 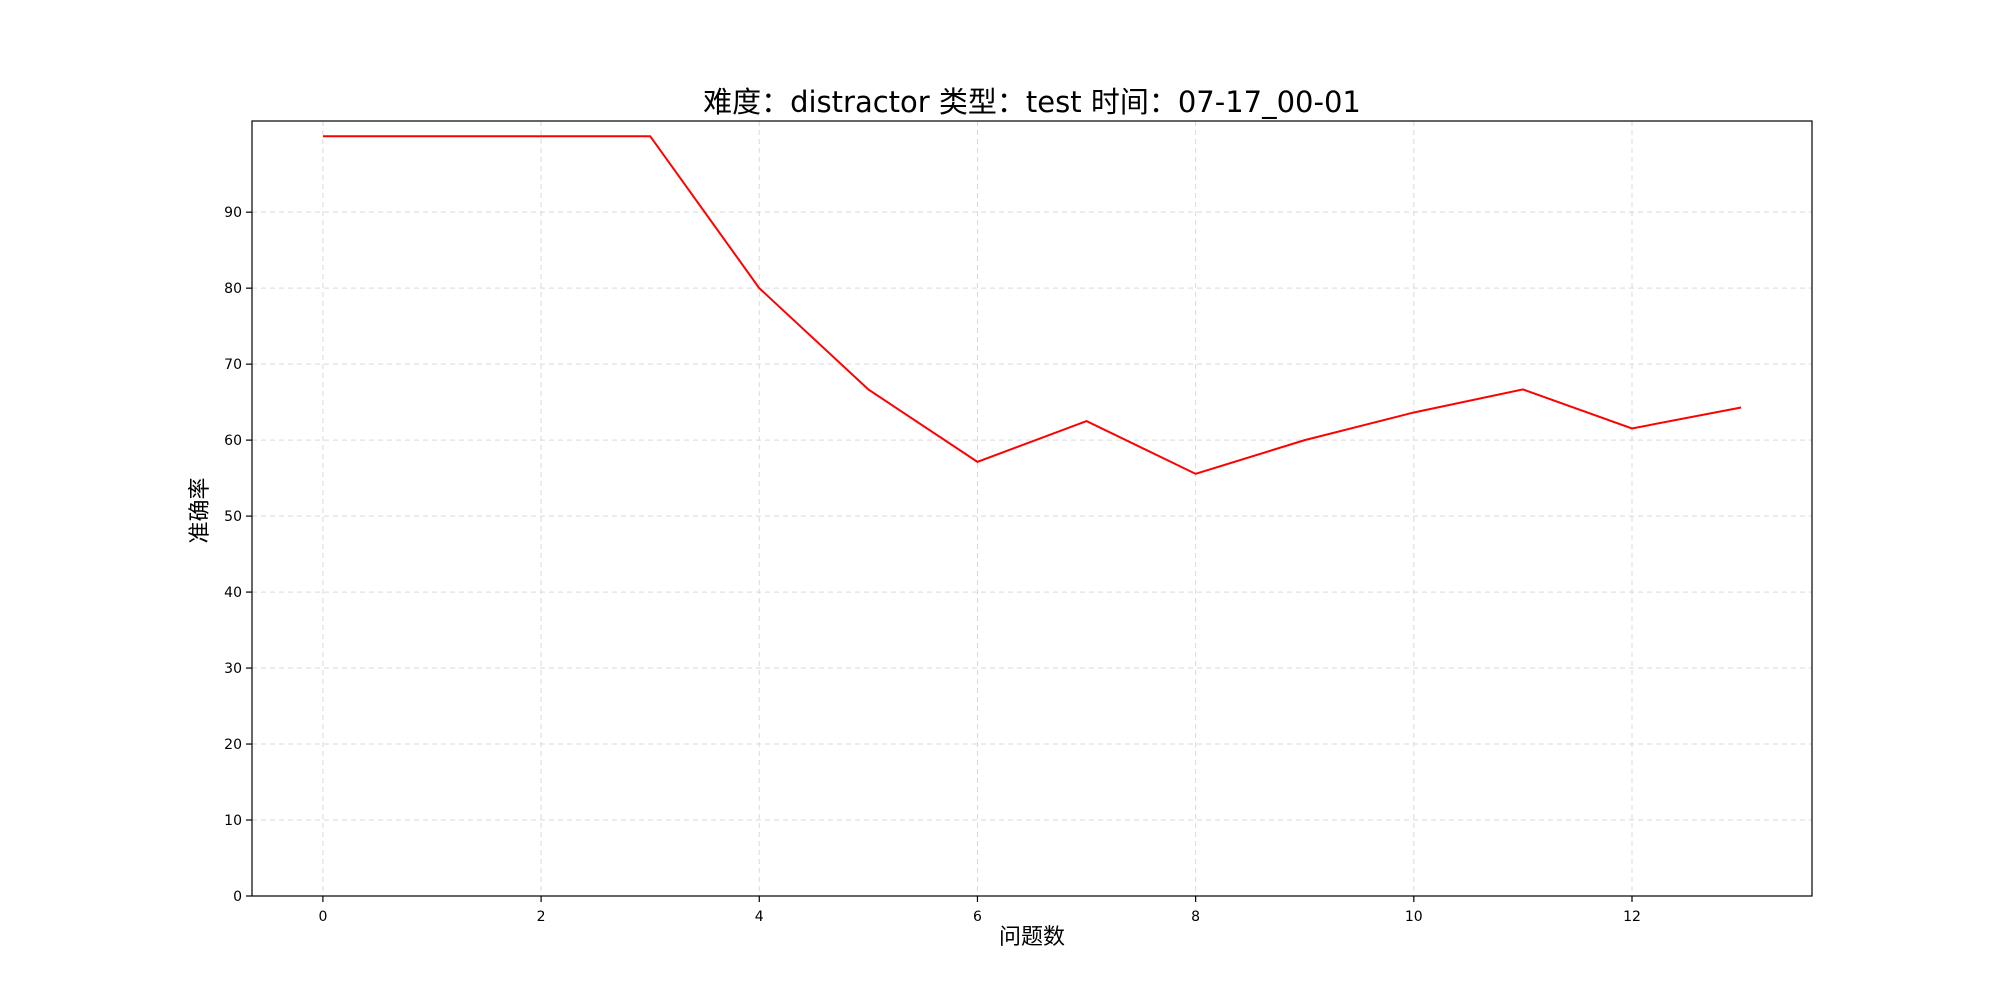 What do you see at coordinates (233, 213) in the screenshot?
I see `y-tick-label: 90` at bounding box center [233, 213].